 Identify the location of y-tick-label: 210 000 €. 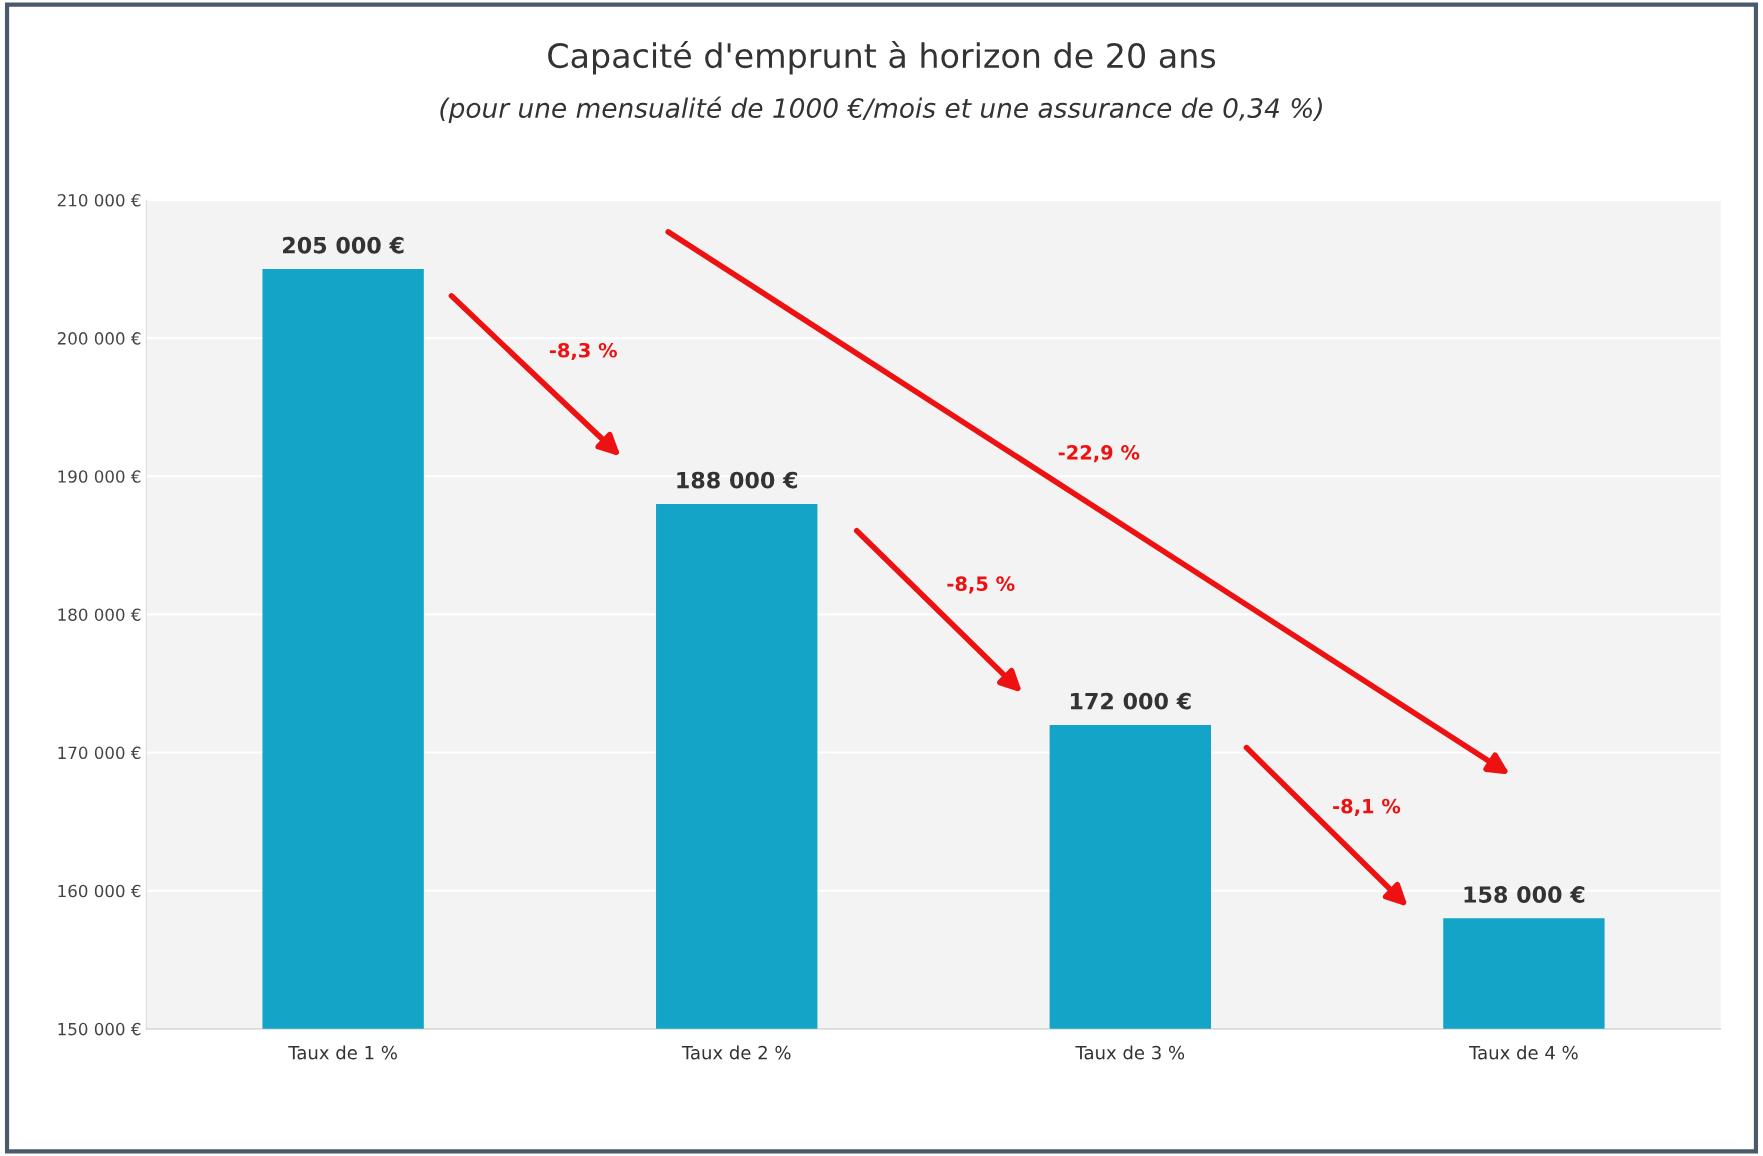
(99, 200).